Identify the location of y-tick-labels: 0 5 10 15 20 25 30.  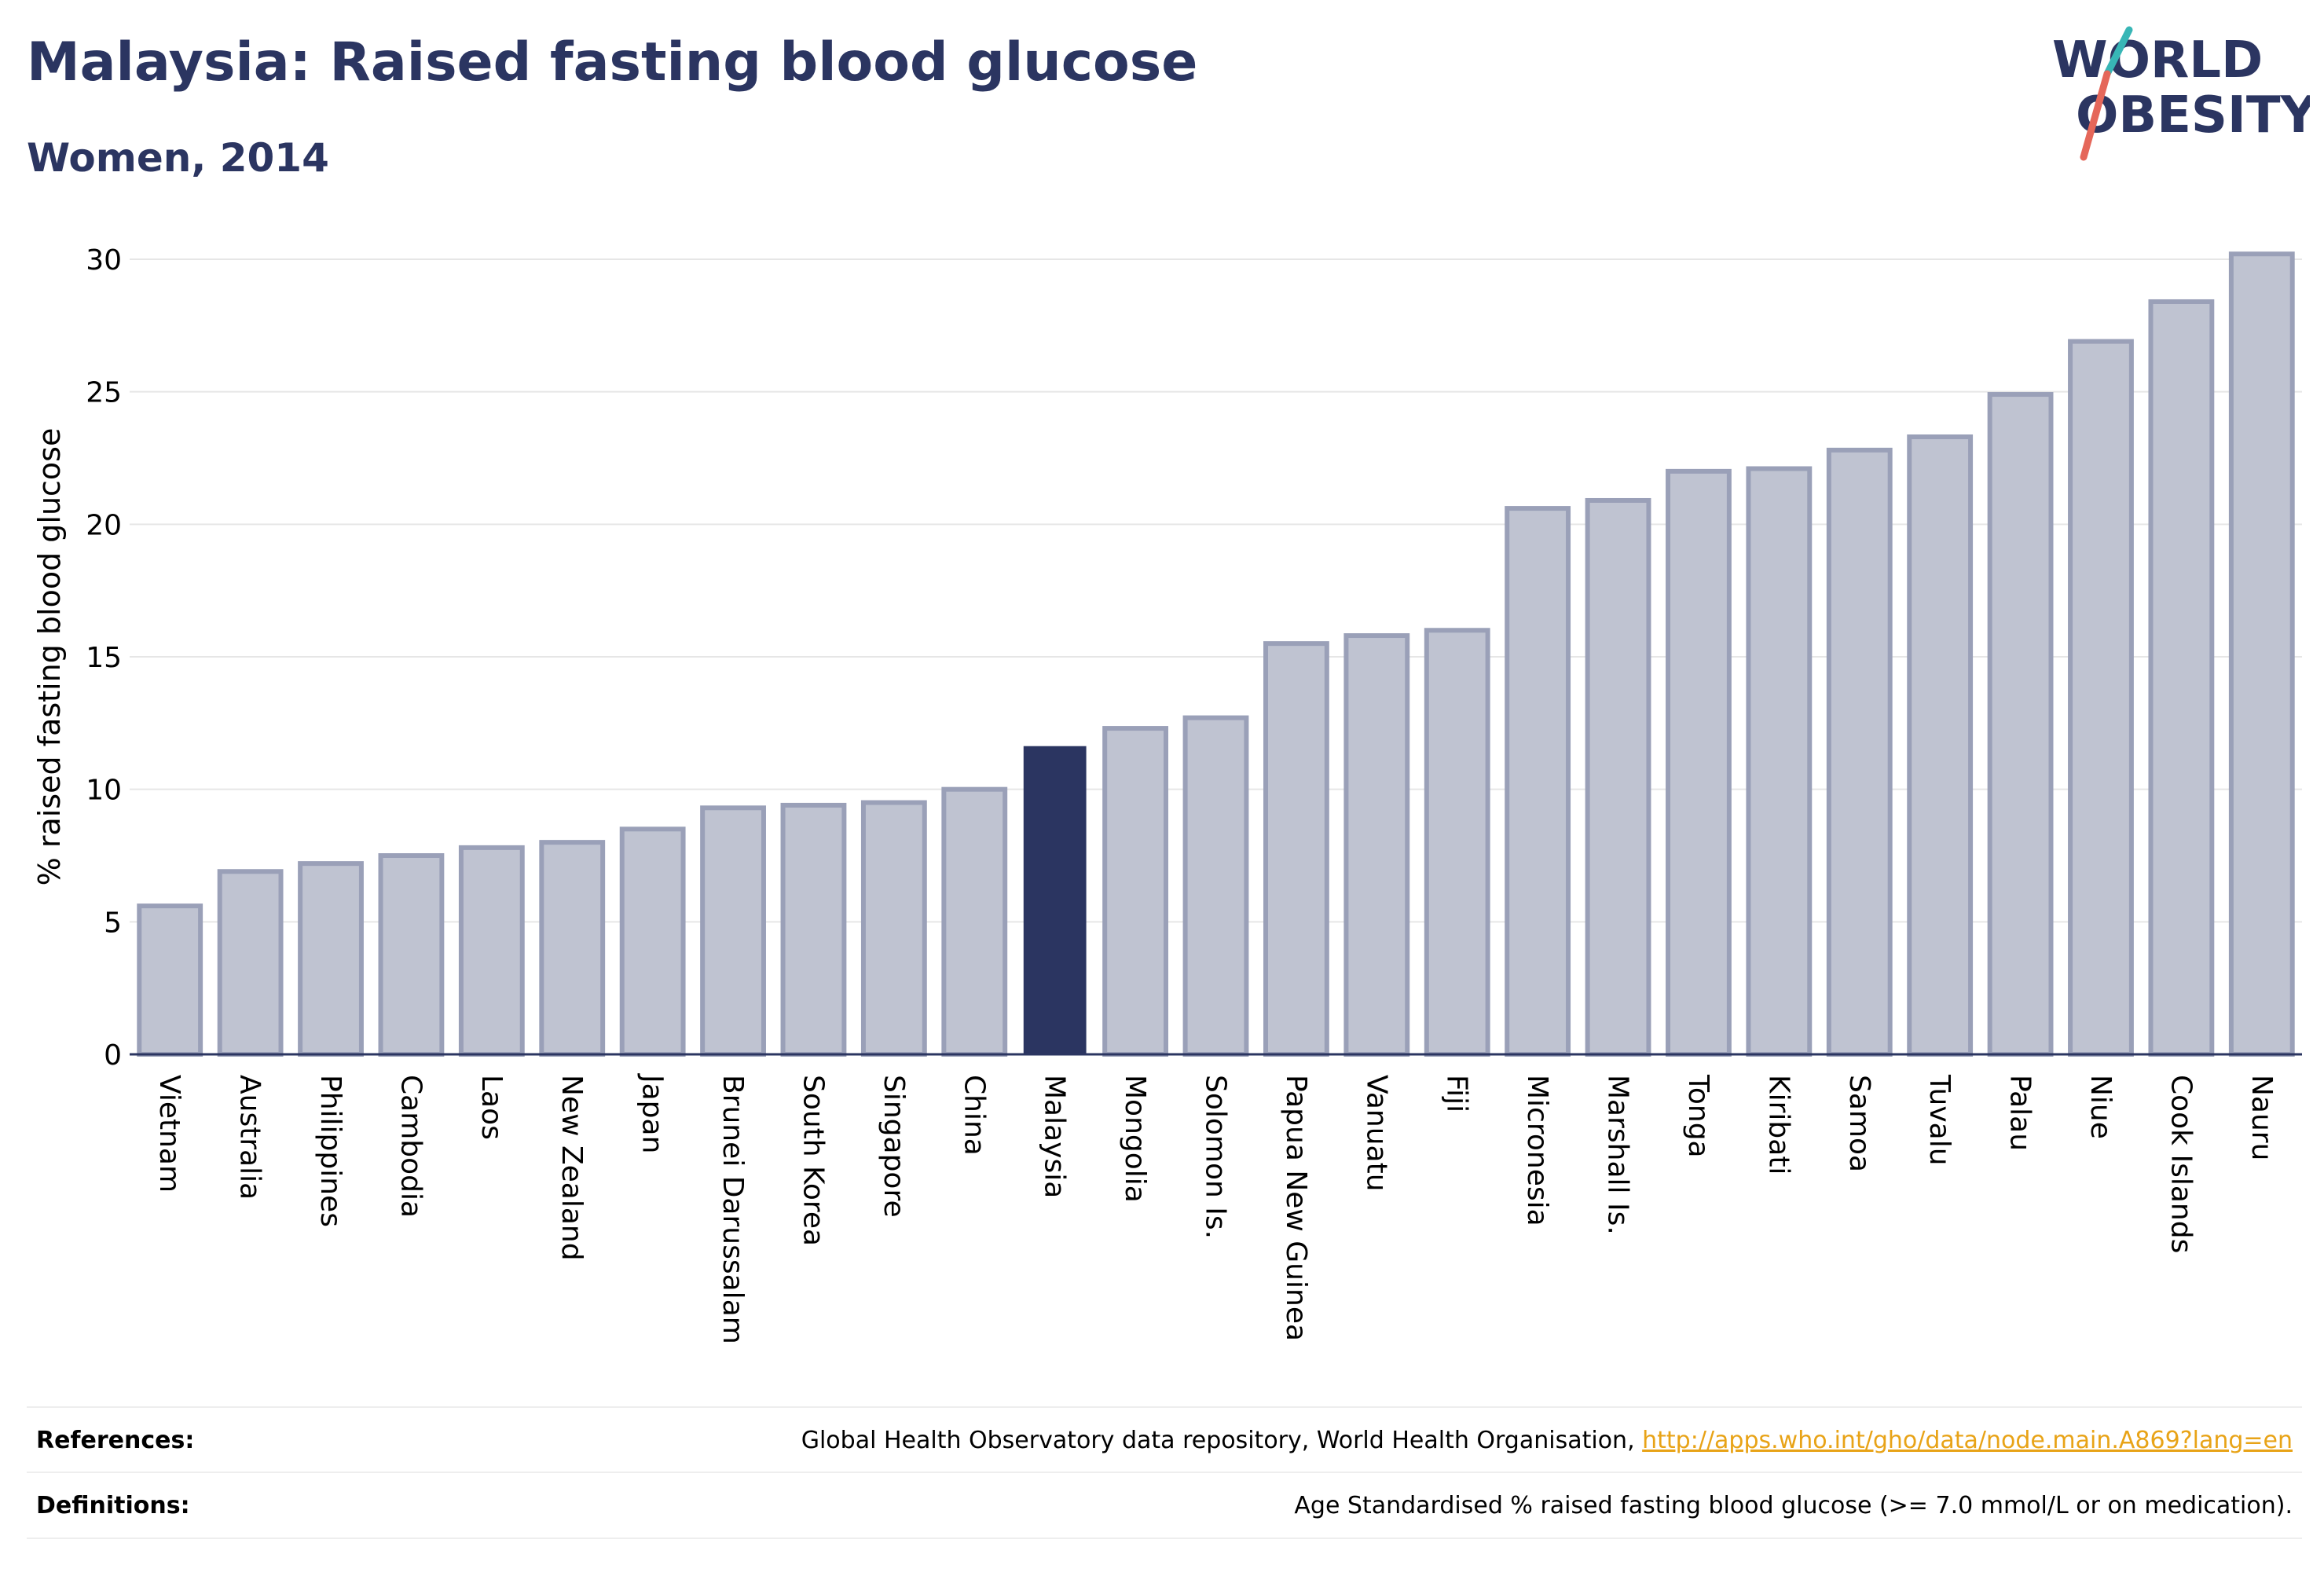
(104, 658).